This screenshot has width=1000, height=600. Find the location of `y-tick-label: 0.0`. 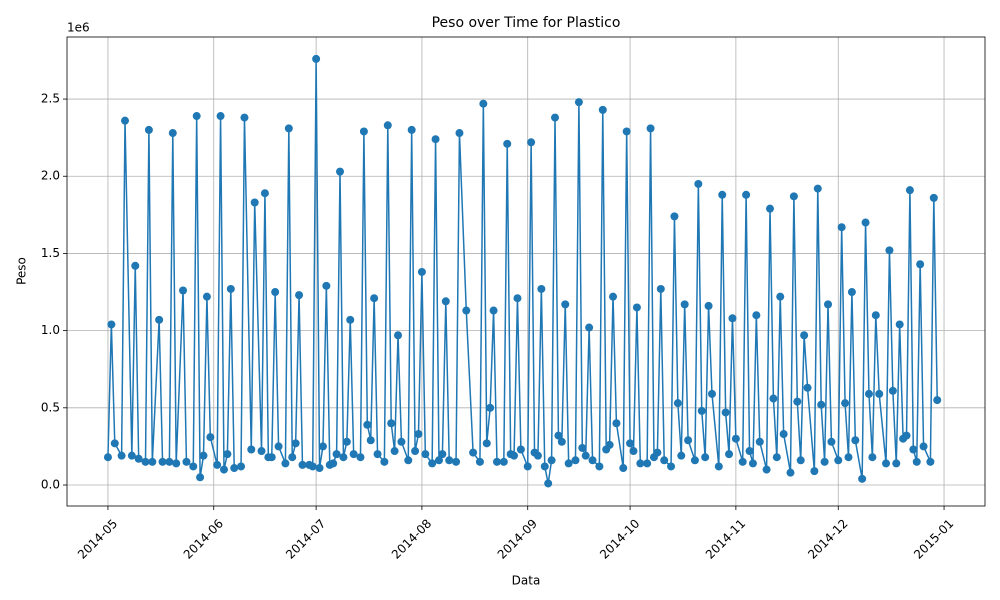

y-tick-label: 0.0 is located at coordinates (50, 485).